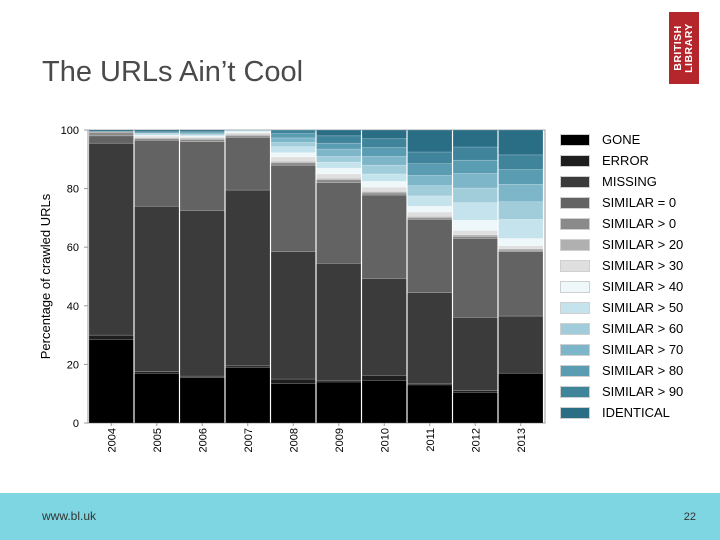  What do you see at coordinates (73, 365) in the screenshot?
I see `y-tick-label-20: 20` at bounding box center [73, 365].